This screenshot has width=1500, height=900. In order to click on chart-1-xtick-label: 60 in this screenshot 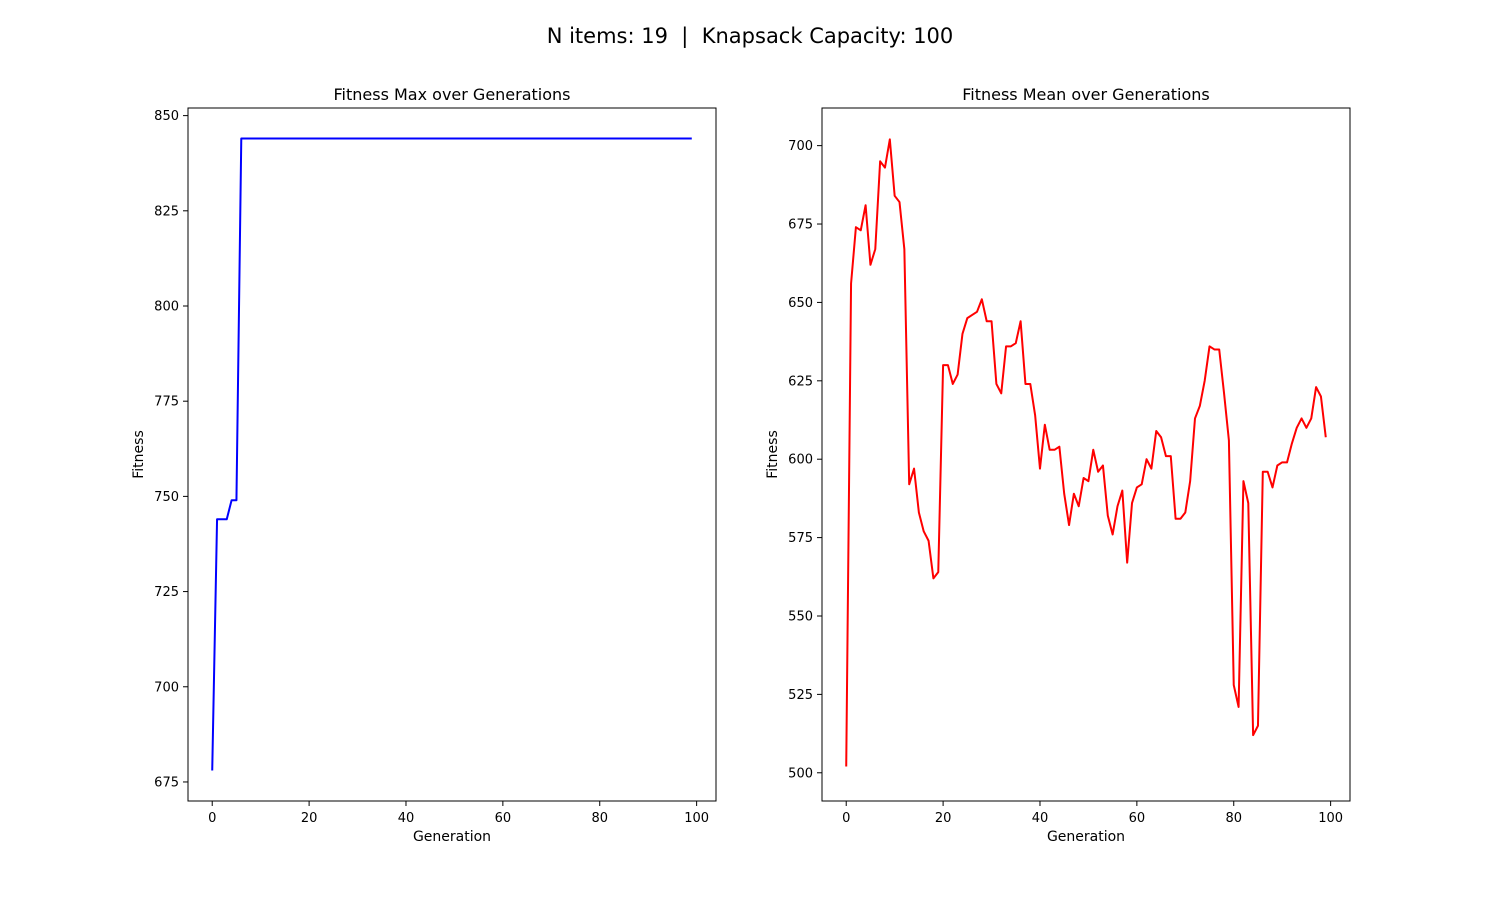, I will do `click(503, 818)`.